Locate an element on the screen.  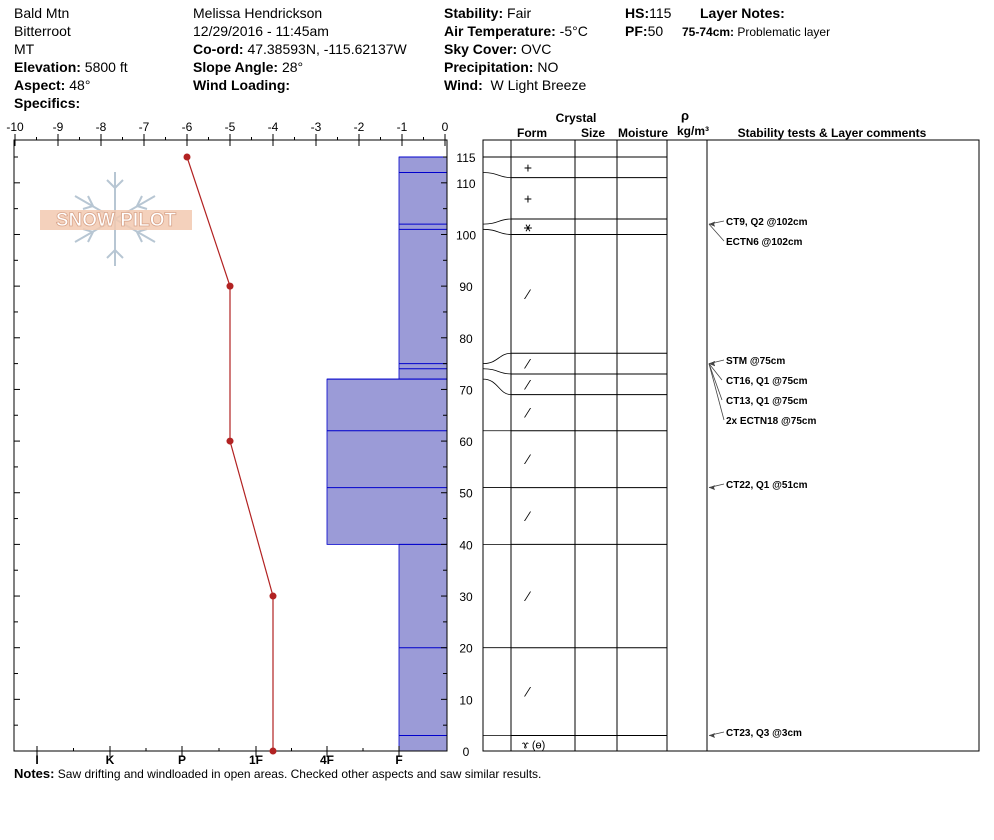
stability-field: Stability: Fair is located at coordinates (487, 13).